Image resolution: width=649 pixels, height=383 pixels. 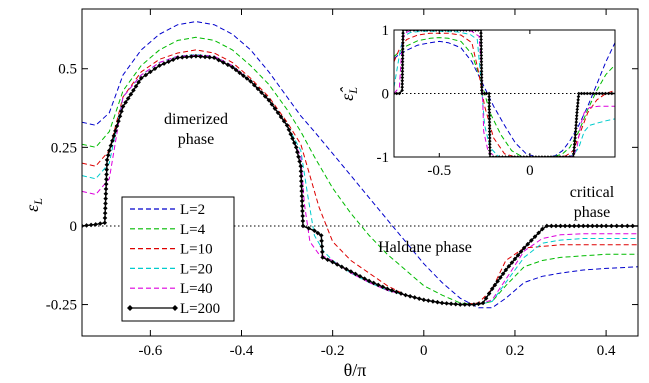 I want to click on main-x-tick-label: 0.2, so click(x=515, y=351).